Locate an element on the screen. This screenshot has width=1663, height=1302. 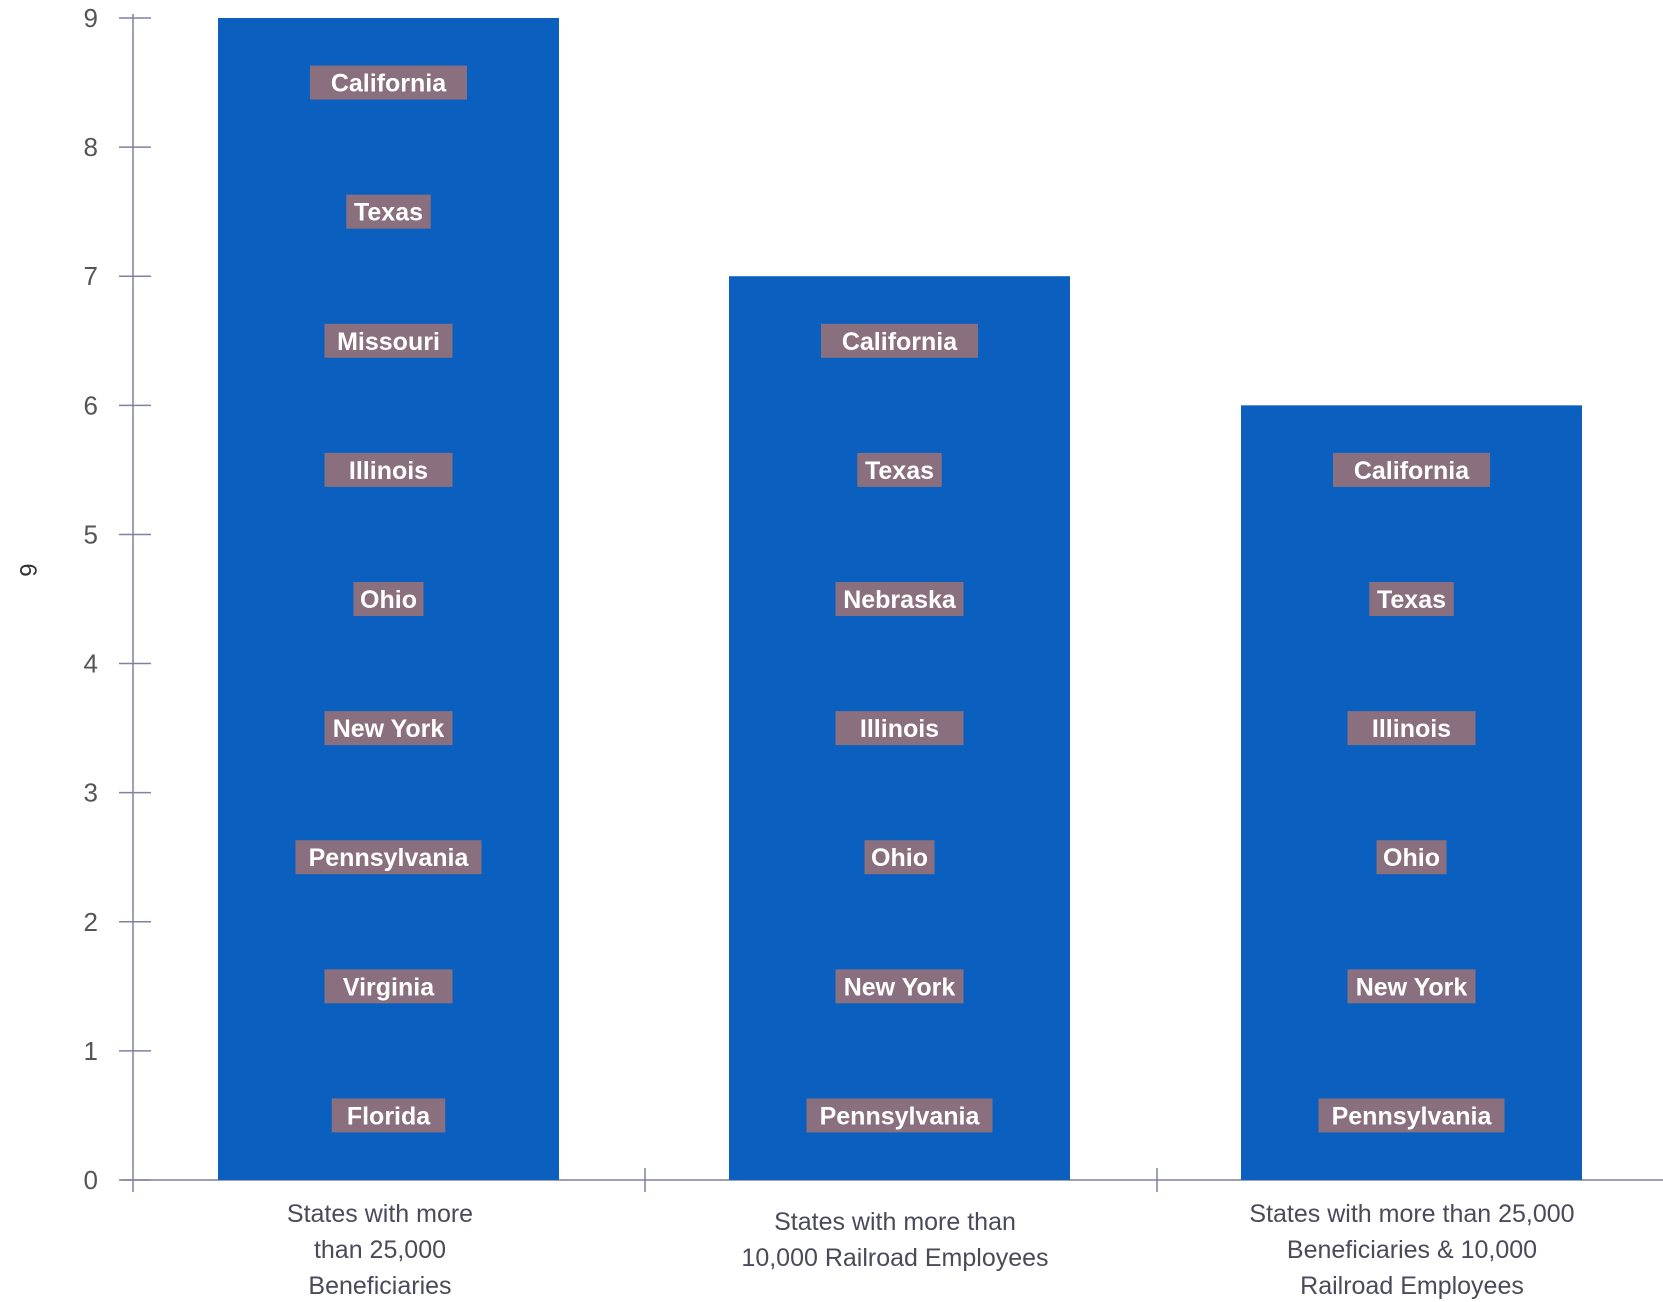
category-label: States with more than is located at coordinates (895, 1222).